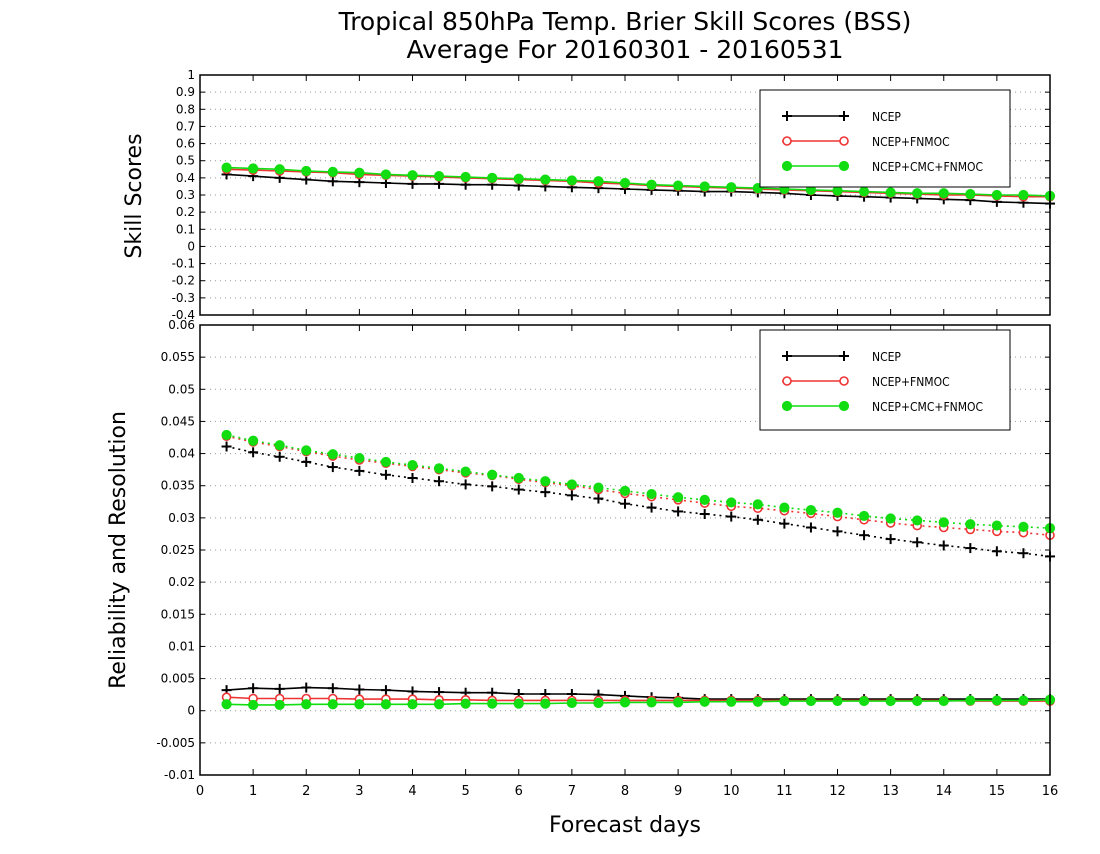 The height and width of the screenshot is (854, 1100). I want to click on top-ytick-label: -0.2, so click(183, 281).